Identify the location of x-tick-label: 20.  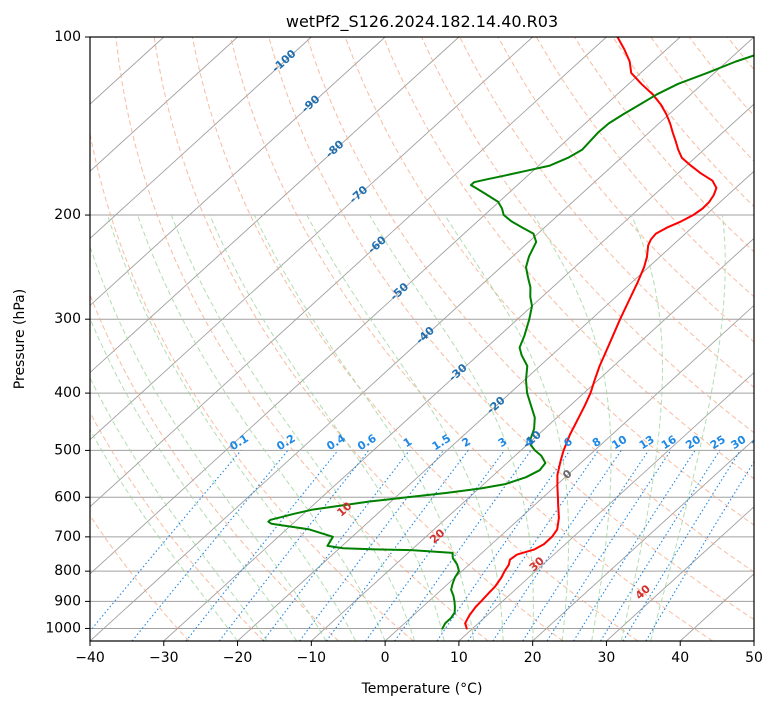
(533, 658).